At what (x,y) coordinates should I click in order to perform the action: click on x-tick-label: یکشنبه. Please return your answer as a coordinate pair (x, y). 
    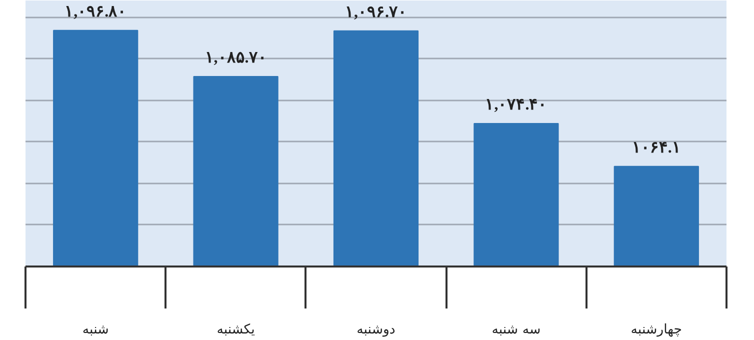
    Looking at the image, I should click on (236, 330).